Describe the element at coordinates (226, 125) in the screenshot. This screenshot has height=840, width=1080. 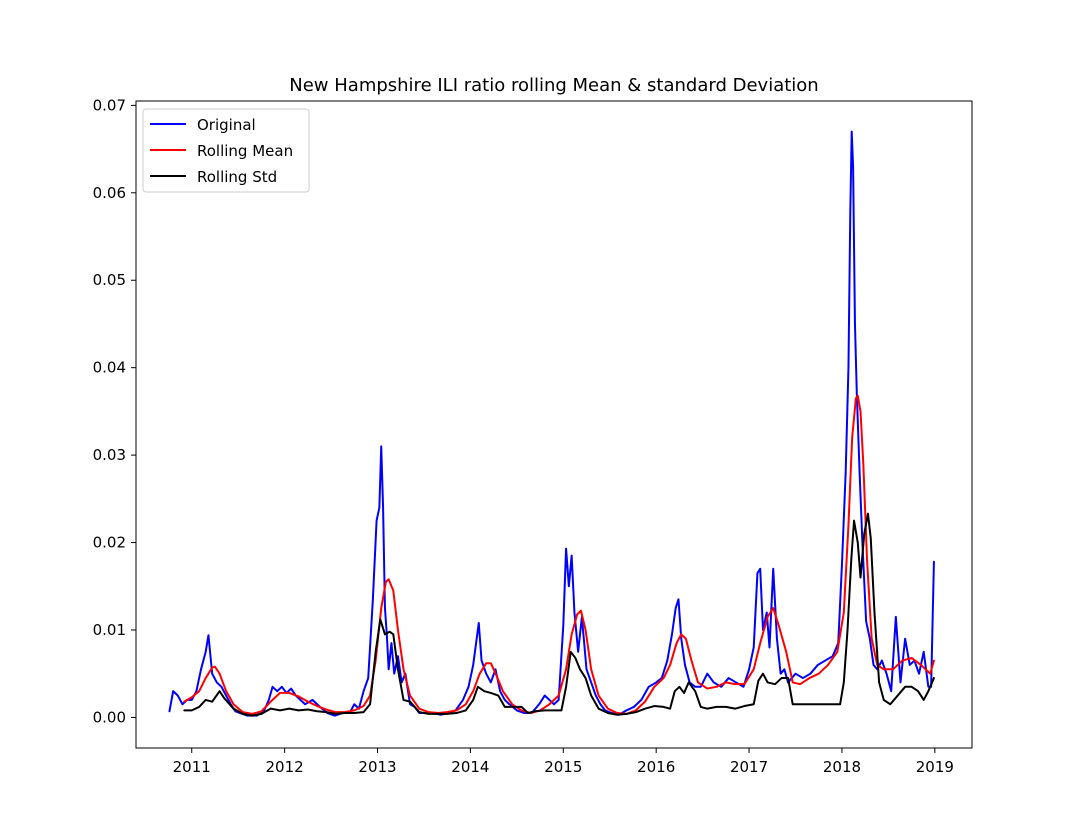
I see `legend-label-original: Original` at that location.